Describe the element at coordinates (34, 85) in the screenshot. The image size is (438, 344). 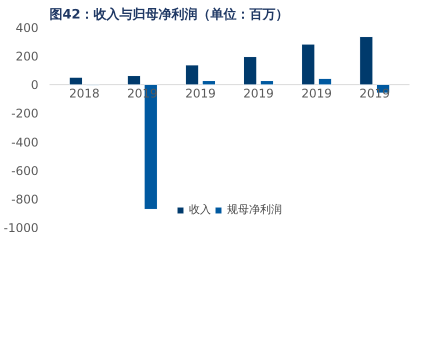
I see `y-tick-label: 0` at that location.